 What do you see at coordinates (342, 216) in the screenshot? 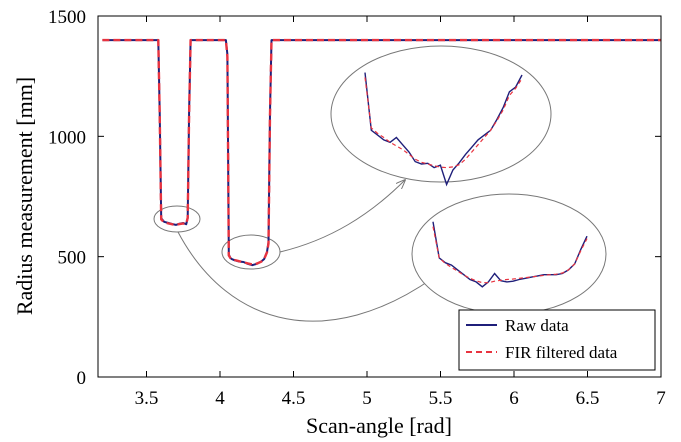
I see `connector-arrow-second-dip` at bounding box center [342, 216].